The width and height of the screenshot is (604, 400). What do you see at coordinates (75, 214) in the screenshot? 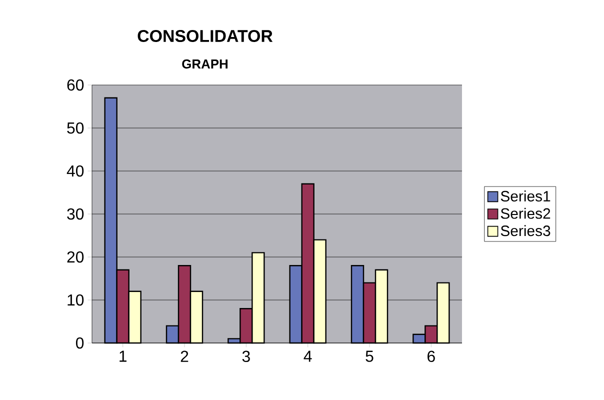
I see `y-tick-label: 30` at bounding box center [75, 214].